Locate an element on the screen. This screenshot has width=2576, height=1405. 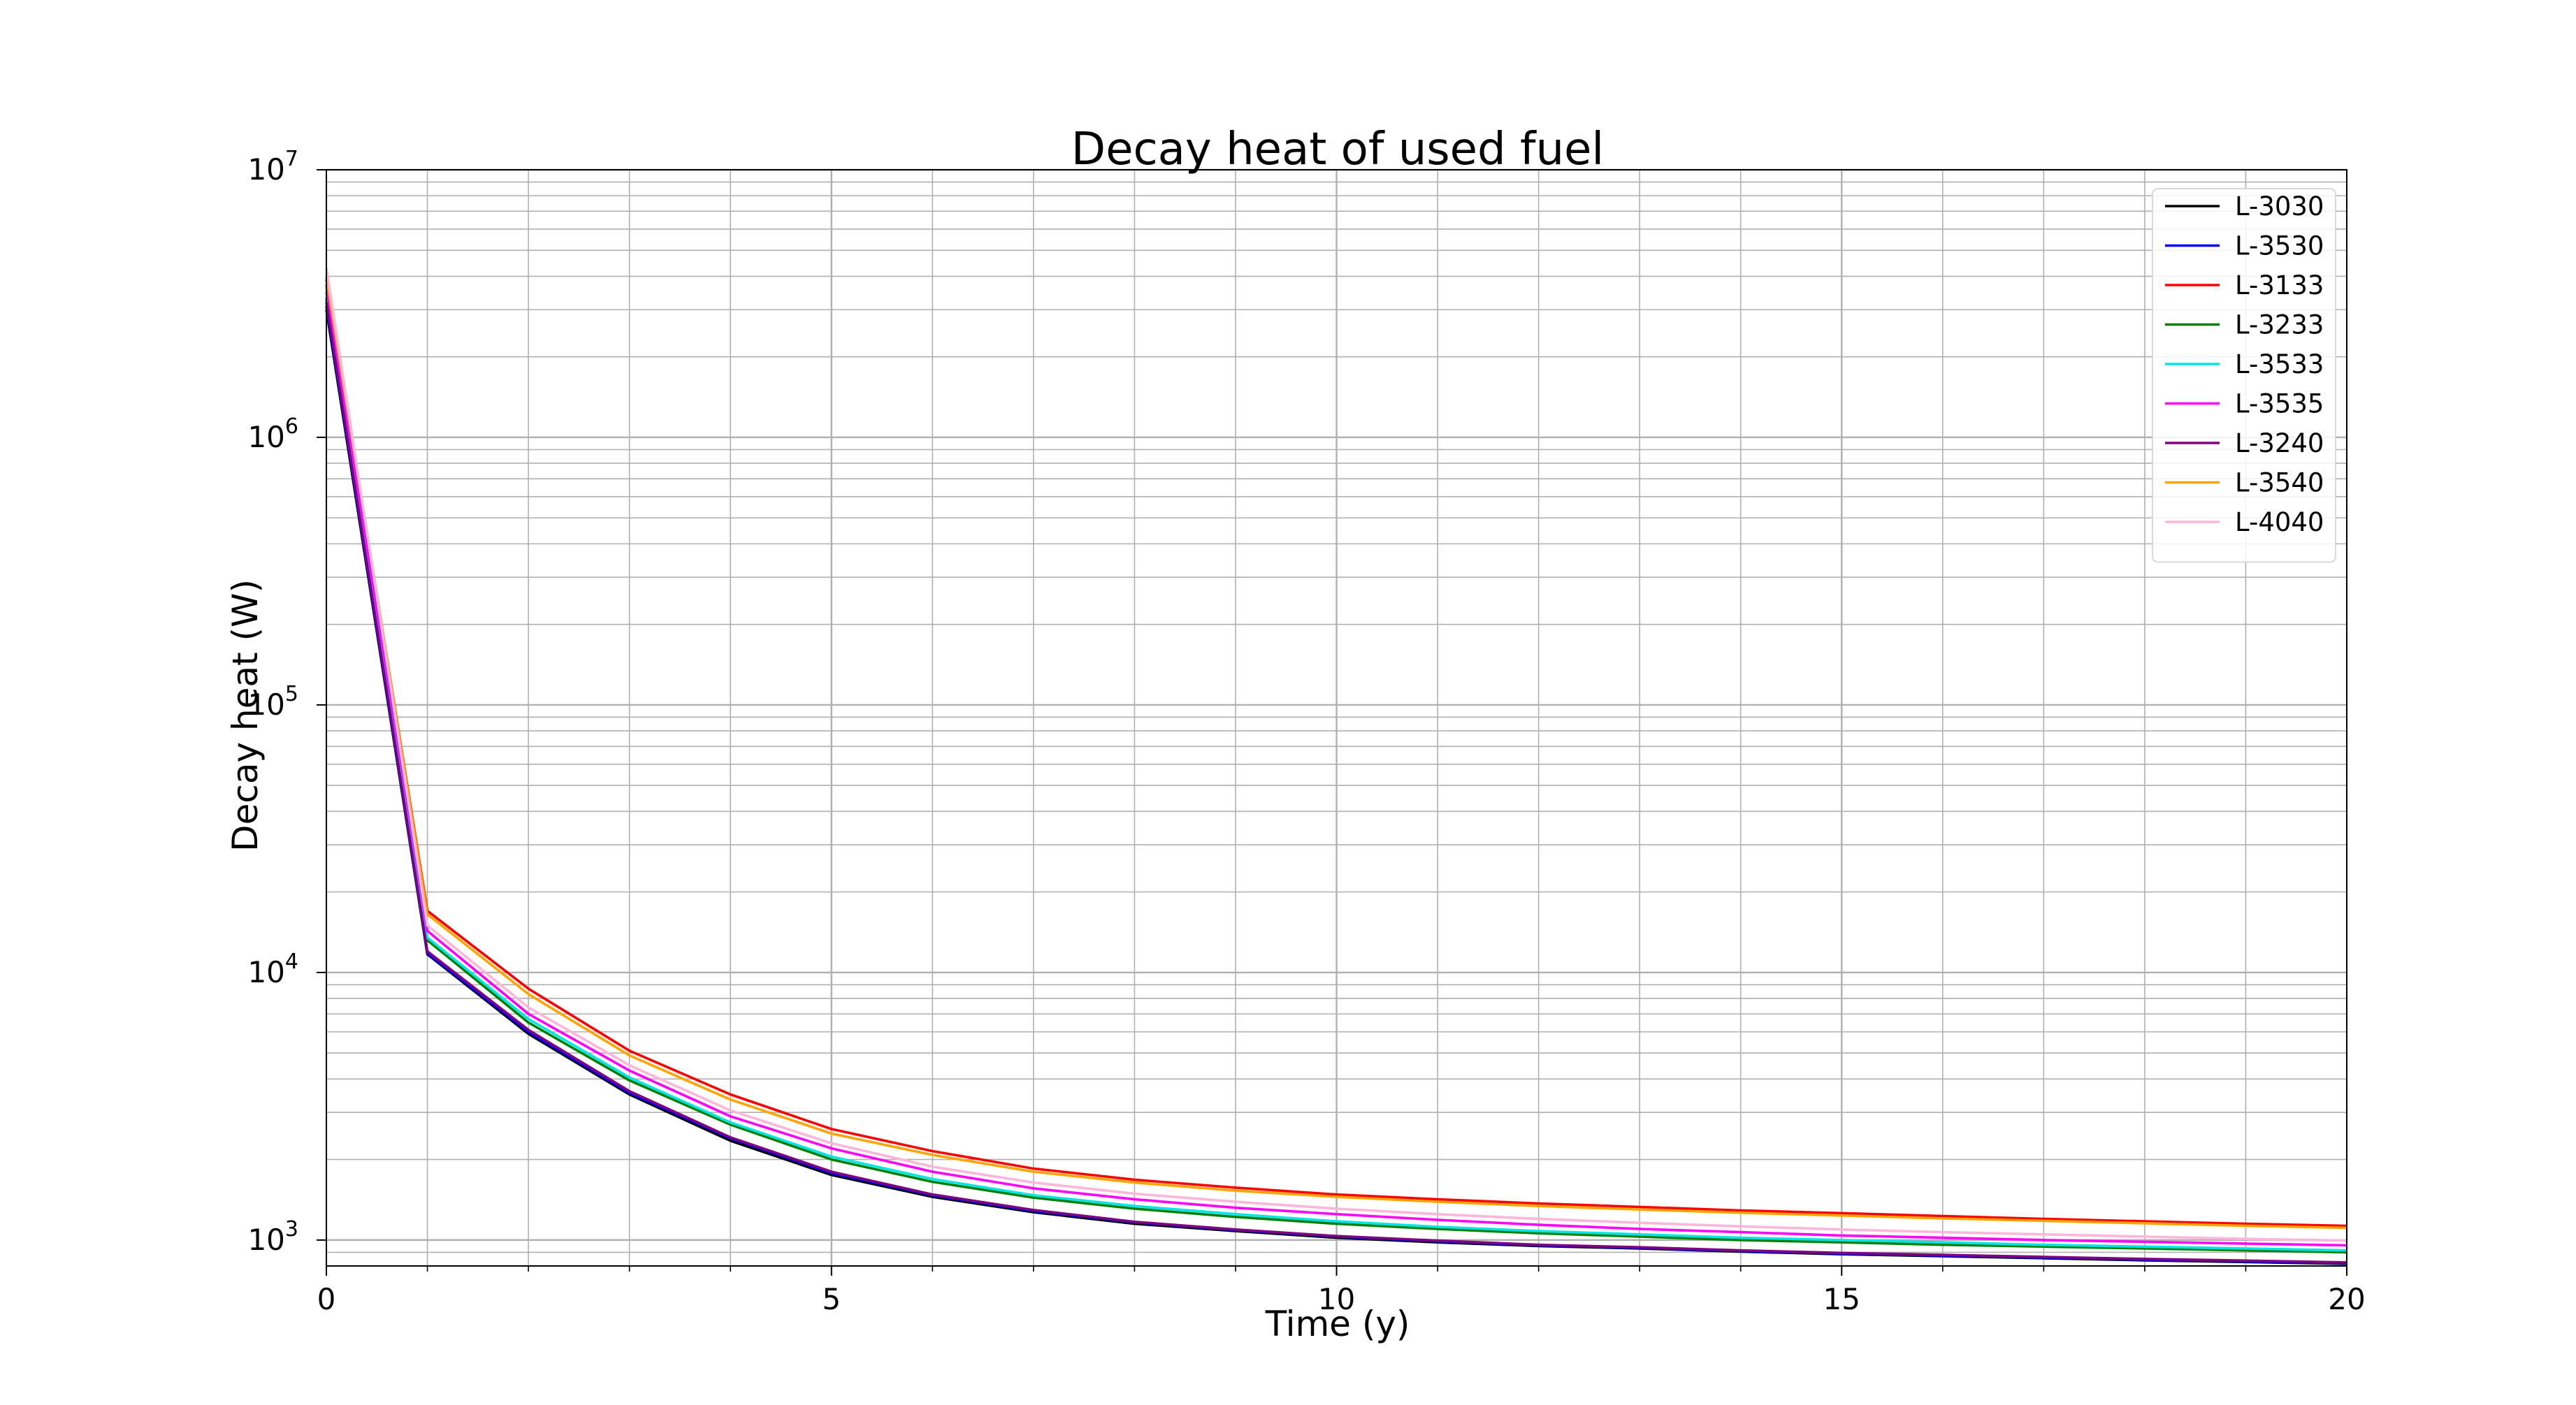
x-tick-label: 10 is located at coordinates (1336, 1299).